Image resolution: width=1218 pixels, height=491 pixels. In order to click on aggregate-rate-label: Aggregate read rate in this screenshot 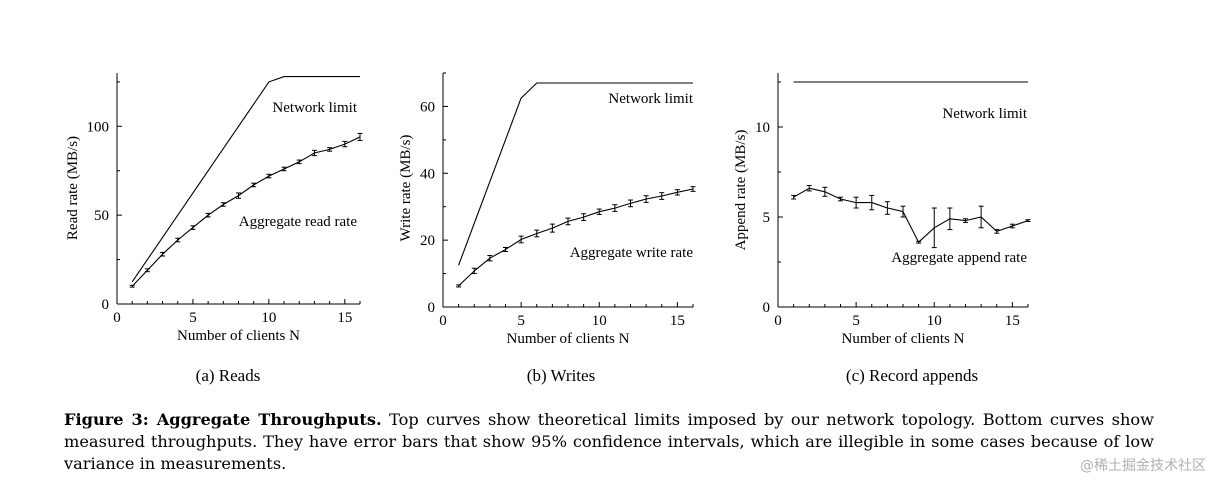, I will do `click(298, 222)`.